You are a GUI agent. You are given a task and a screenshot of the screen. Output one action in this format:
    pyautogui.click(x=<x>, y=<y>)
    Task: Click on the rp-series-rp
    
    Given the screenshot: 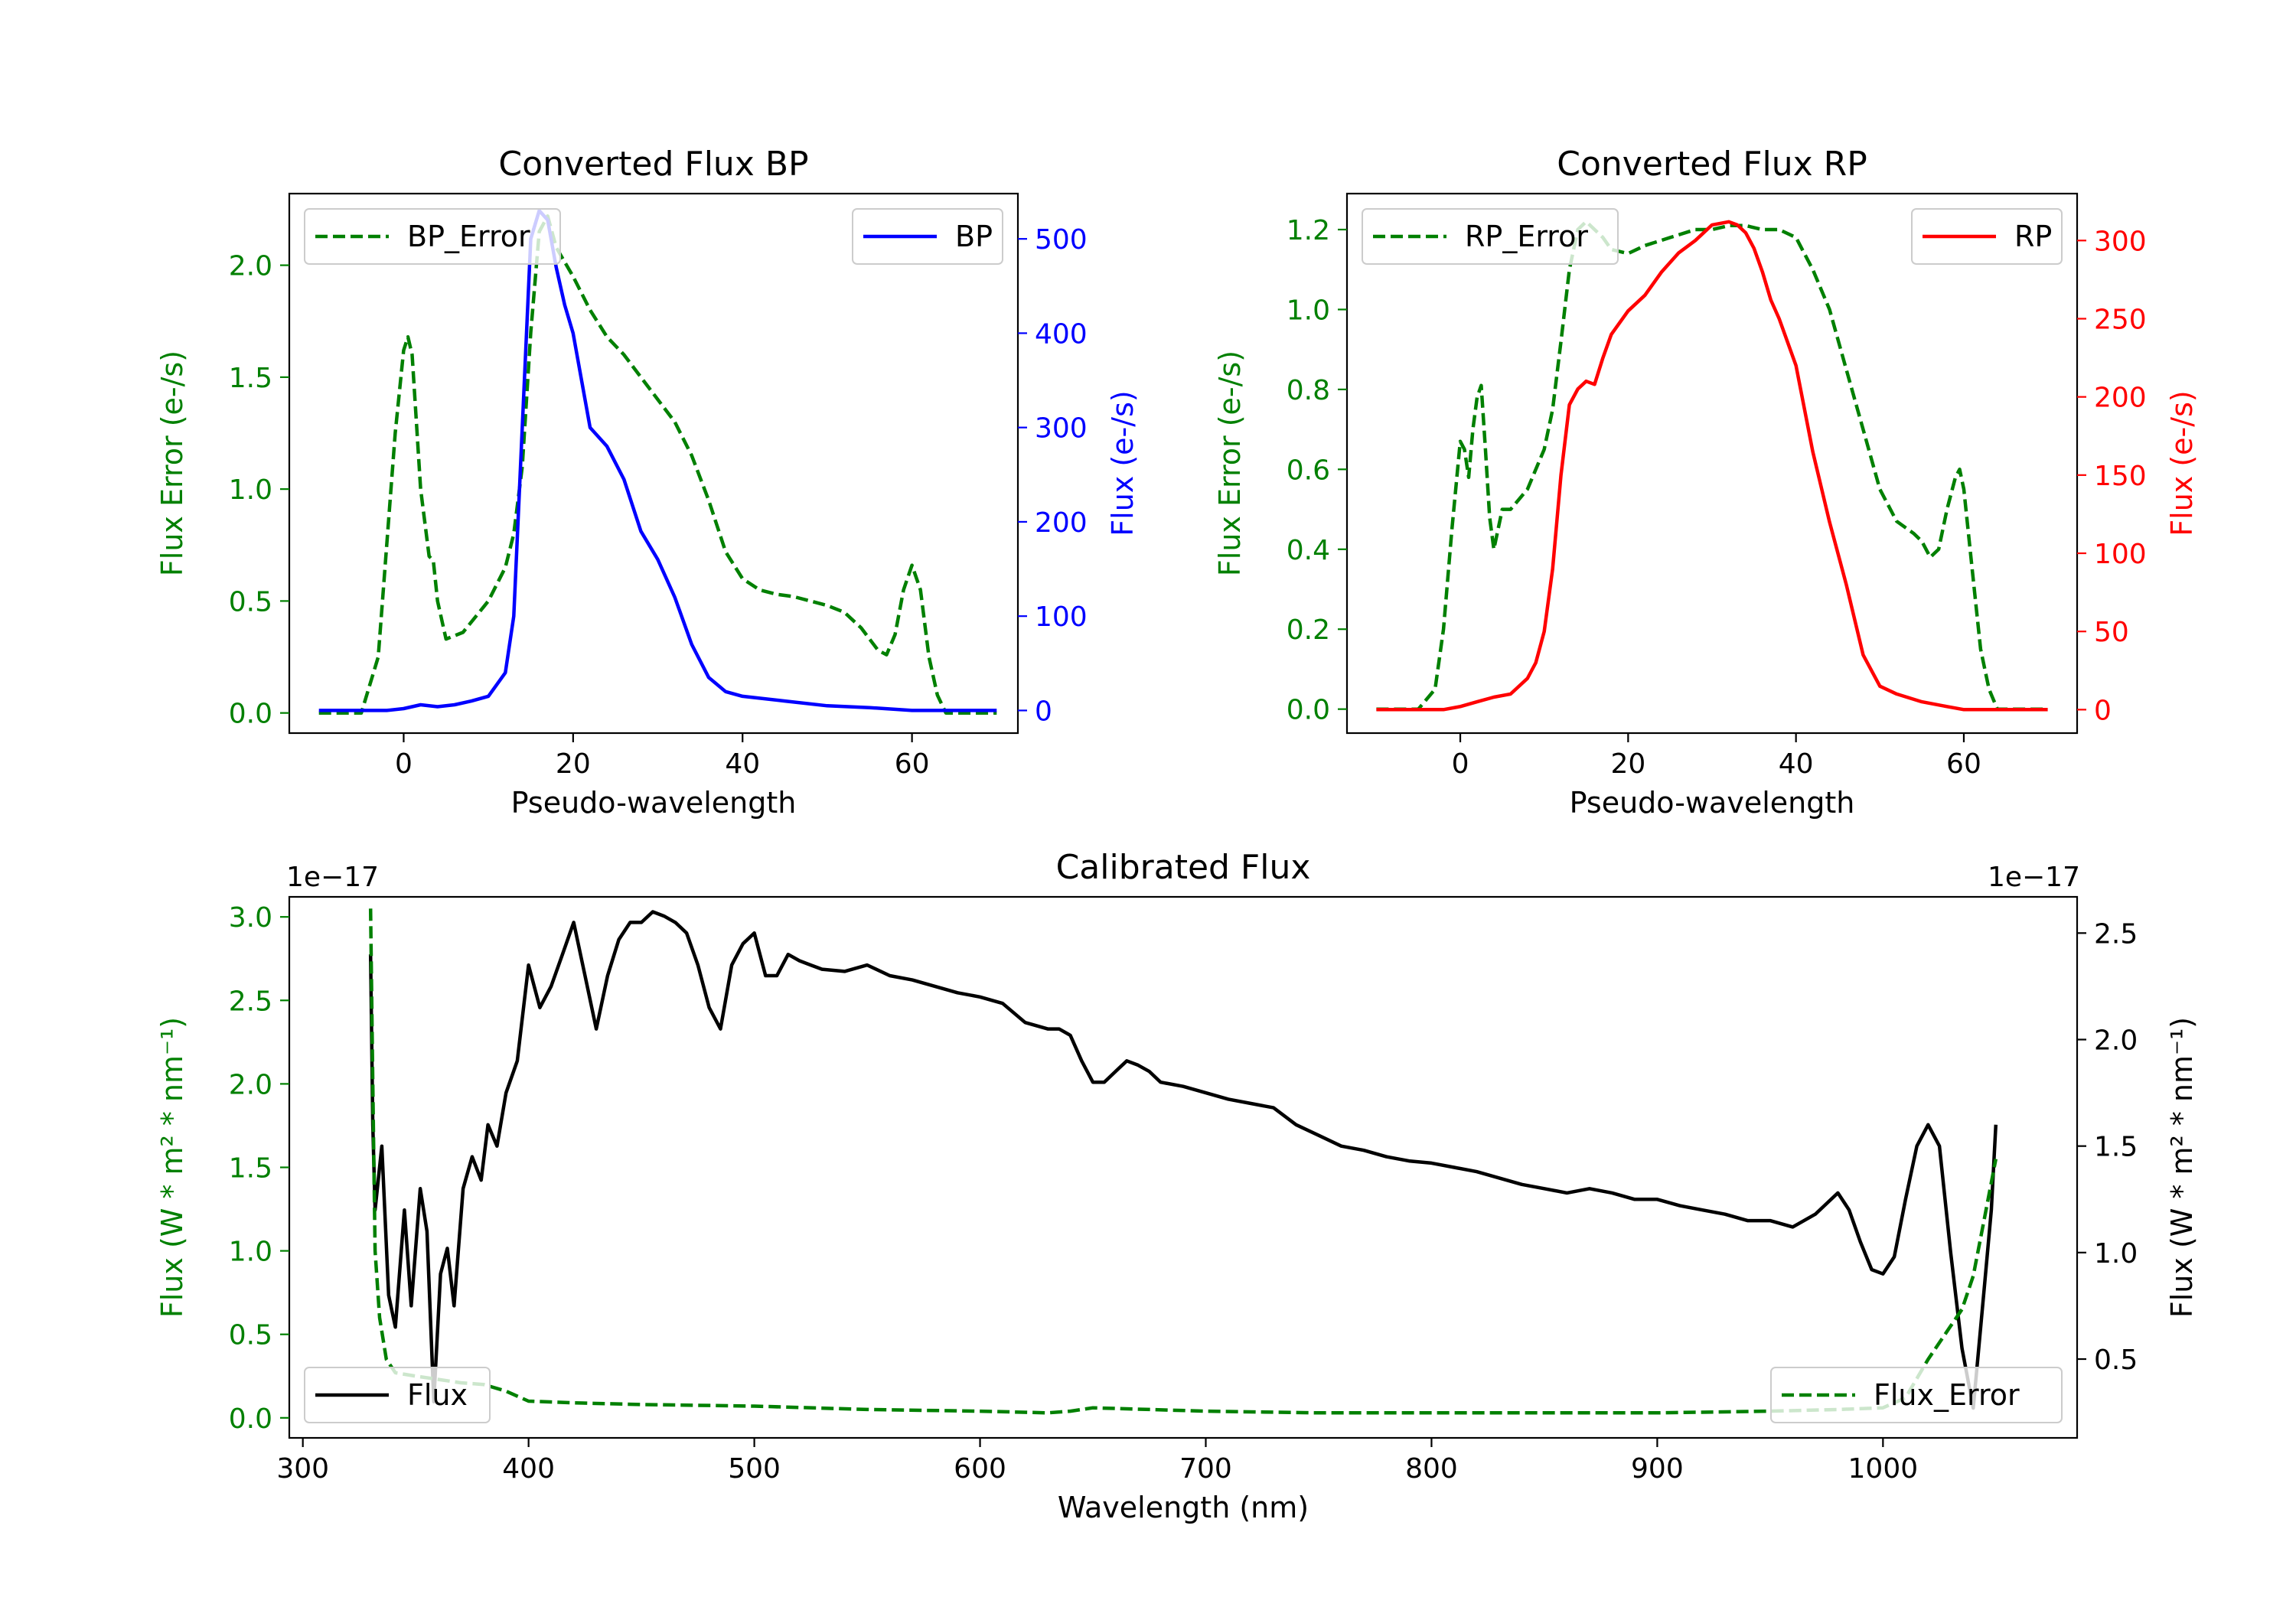 What is the action you would take?
    pyautogui.click(x=1712, y=466)
    